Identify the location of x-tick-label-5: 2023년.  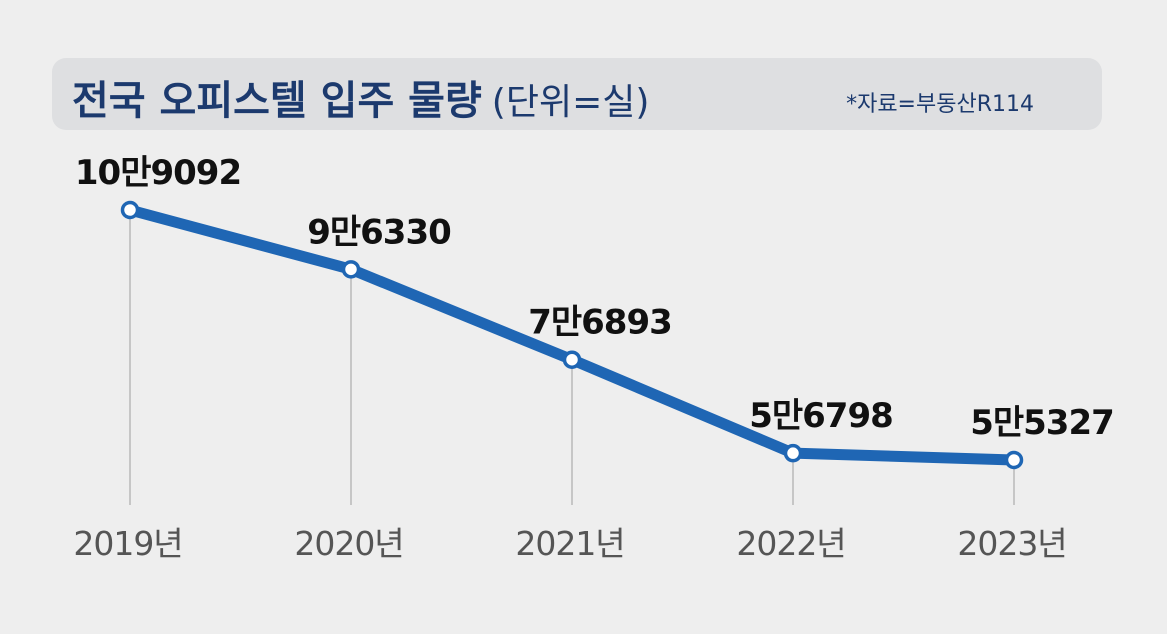
(1011, 543).